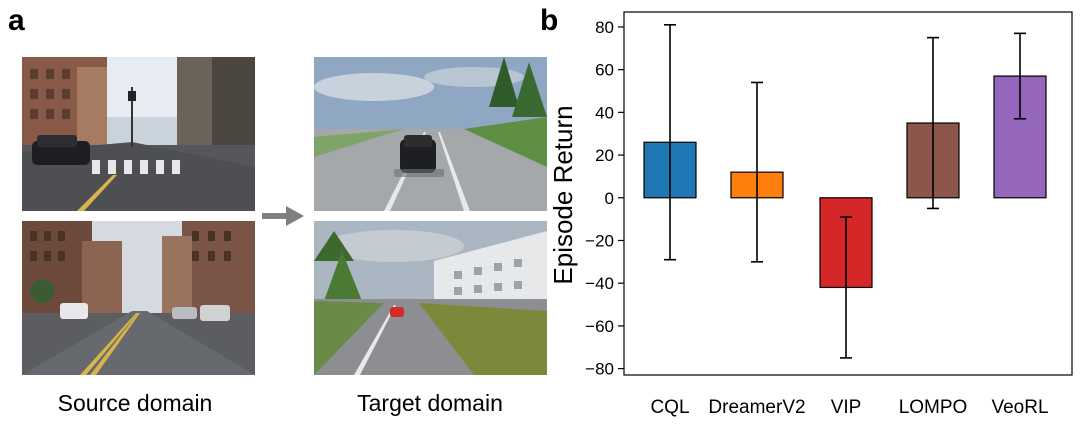 This screenshot has height=427, width=1080. I want to click on x-tick-label-lompo: LOMPO, so click(933, 407).